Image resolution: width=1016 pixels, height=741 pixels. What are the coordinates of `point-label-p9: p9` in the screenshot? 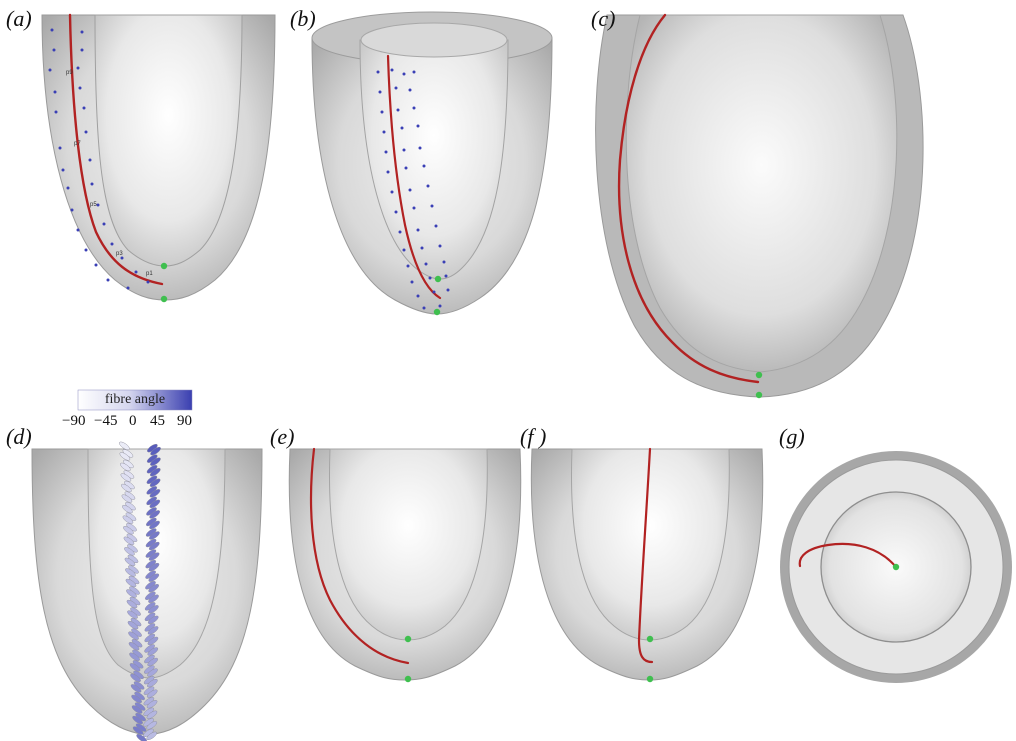 It's located at (69, 73).